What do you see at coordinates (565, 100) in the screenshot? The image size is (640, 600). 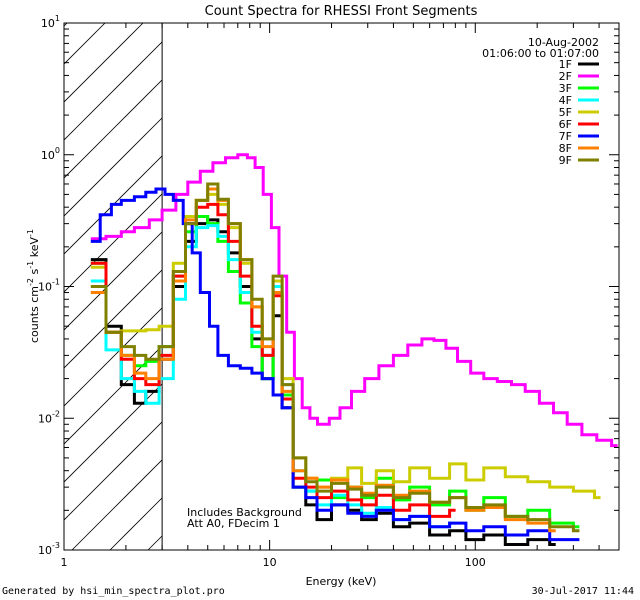 I see `legend-label-4F: 4F` at bounding box center [565, 100].